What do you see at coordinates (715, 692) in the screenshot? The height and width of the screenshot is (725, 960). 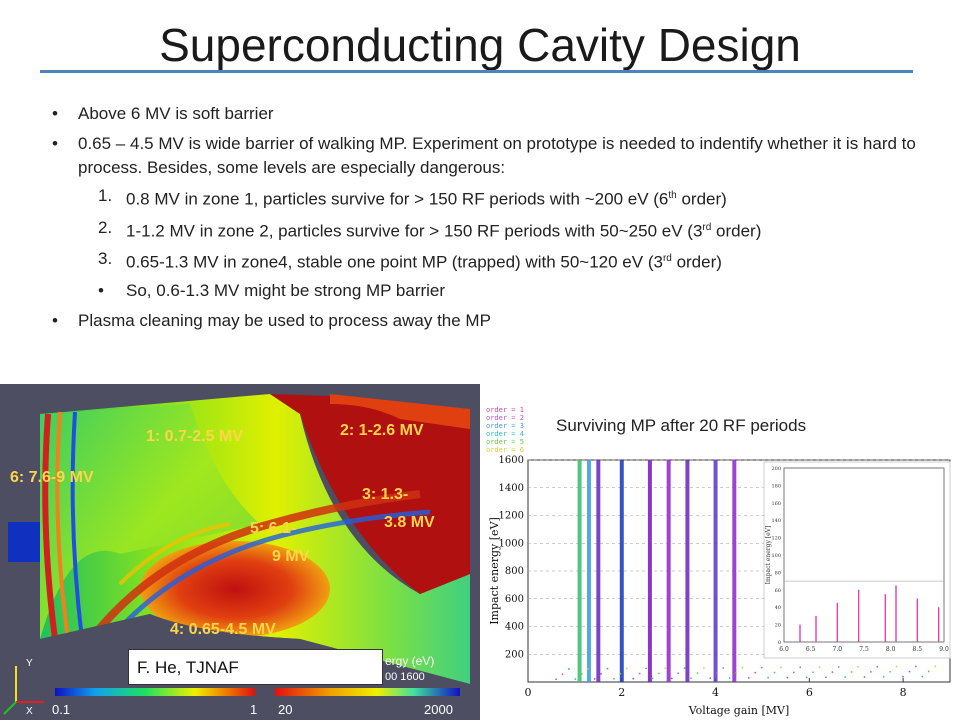 I see `x-tick-label: 4` at bounding box center [715, 692].